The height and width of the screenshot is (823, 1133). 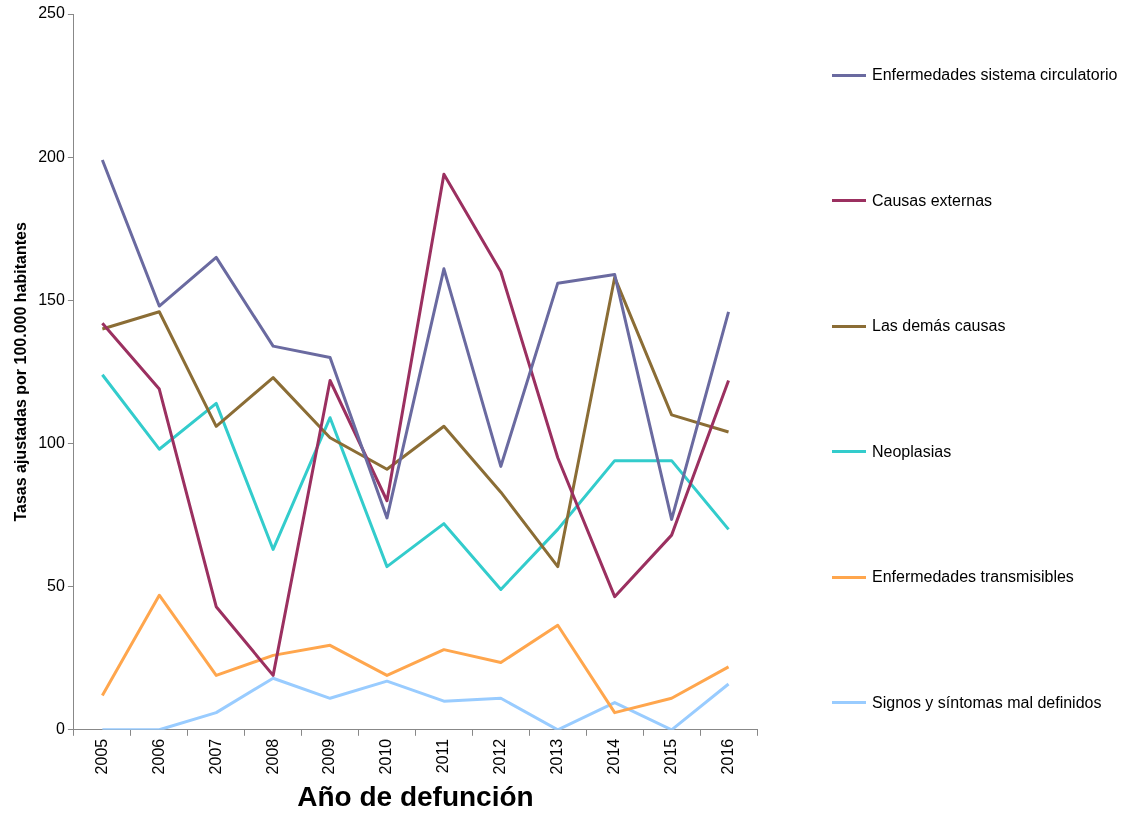 What do you see at coordinates (51, 13) in the screenshot?
I see `y-tick-label: 250` at bounding box center [51, 13].